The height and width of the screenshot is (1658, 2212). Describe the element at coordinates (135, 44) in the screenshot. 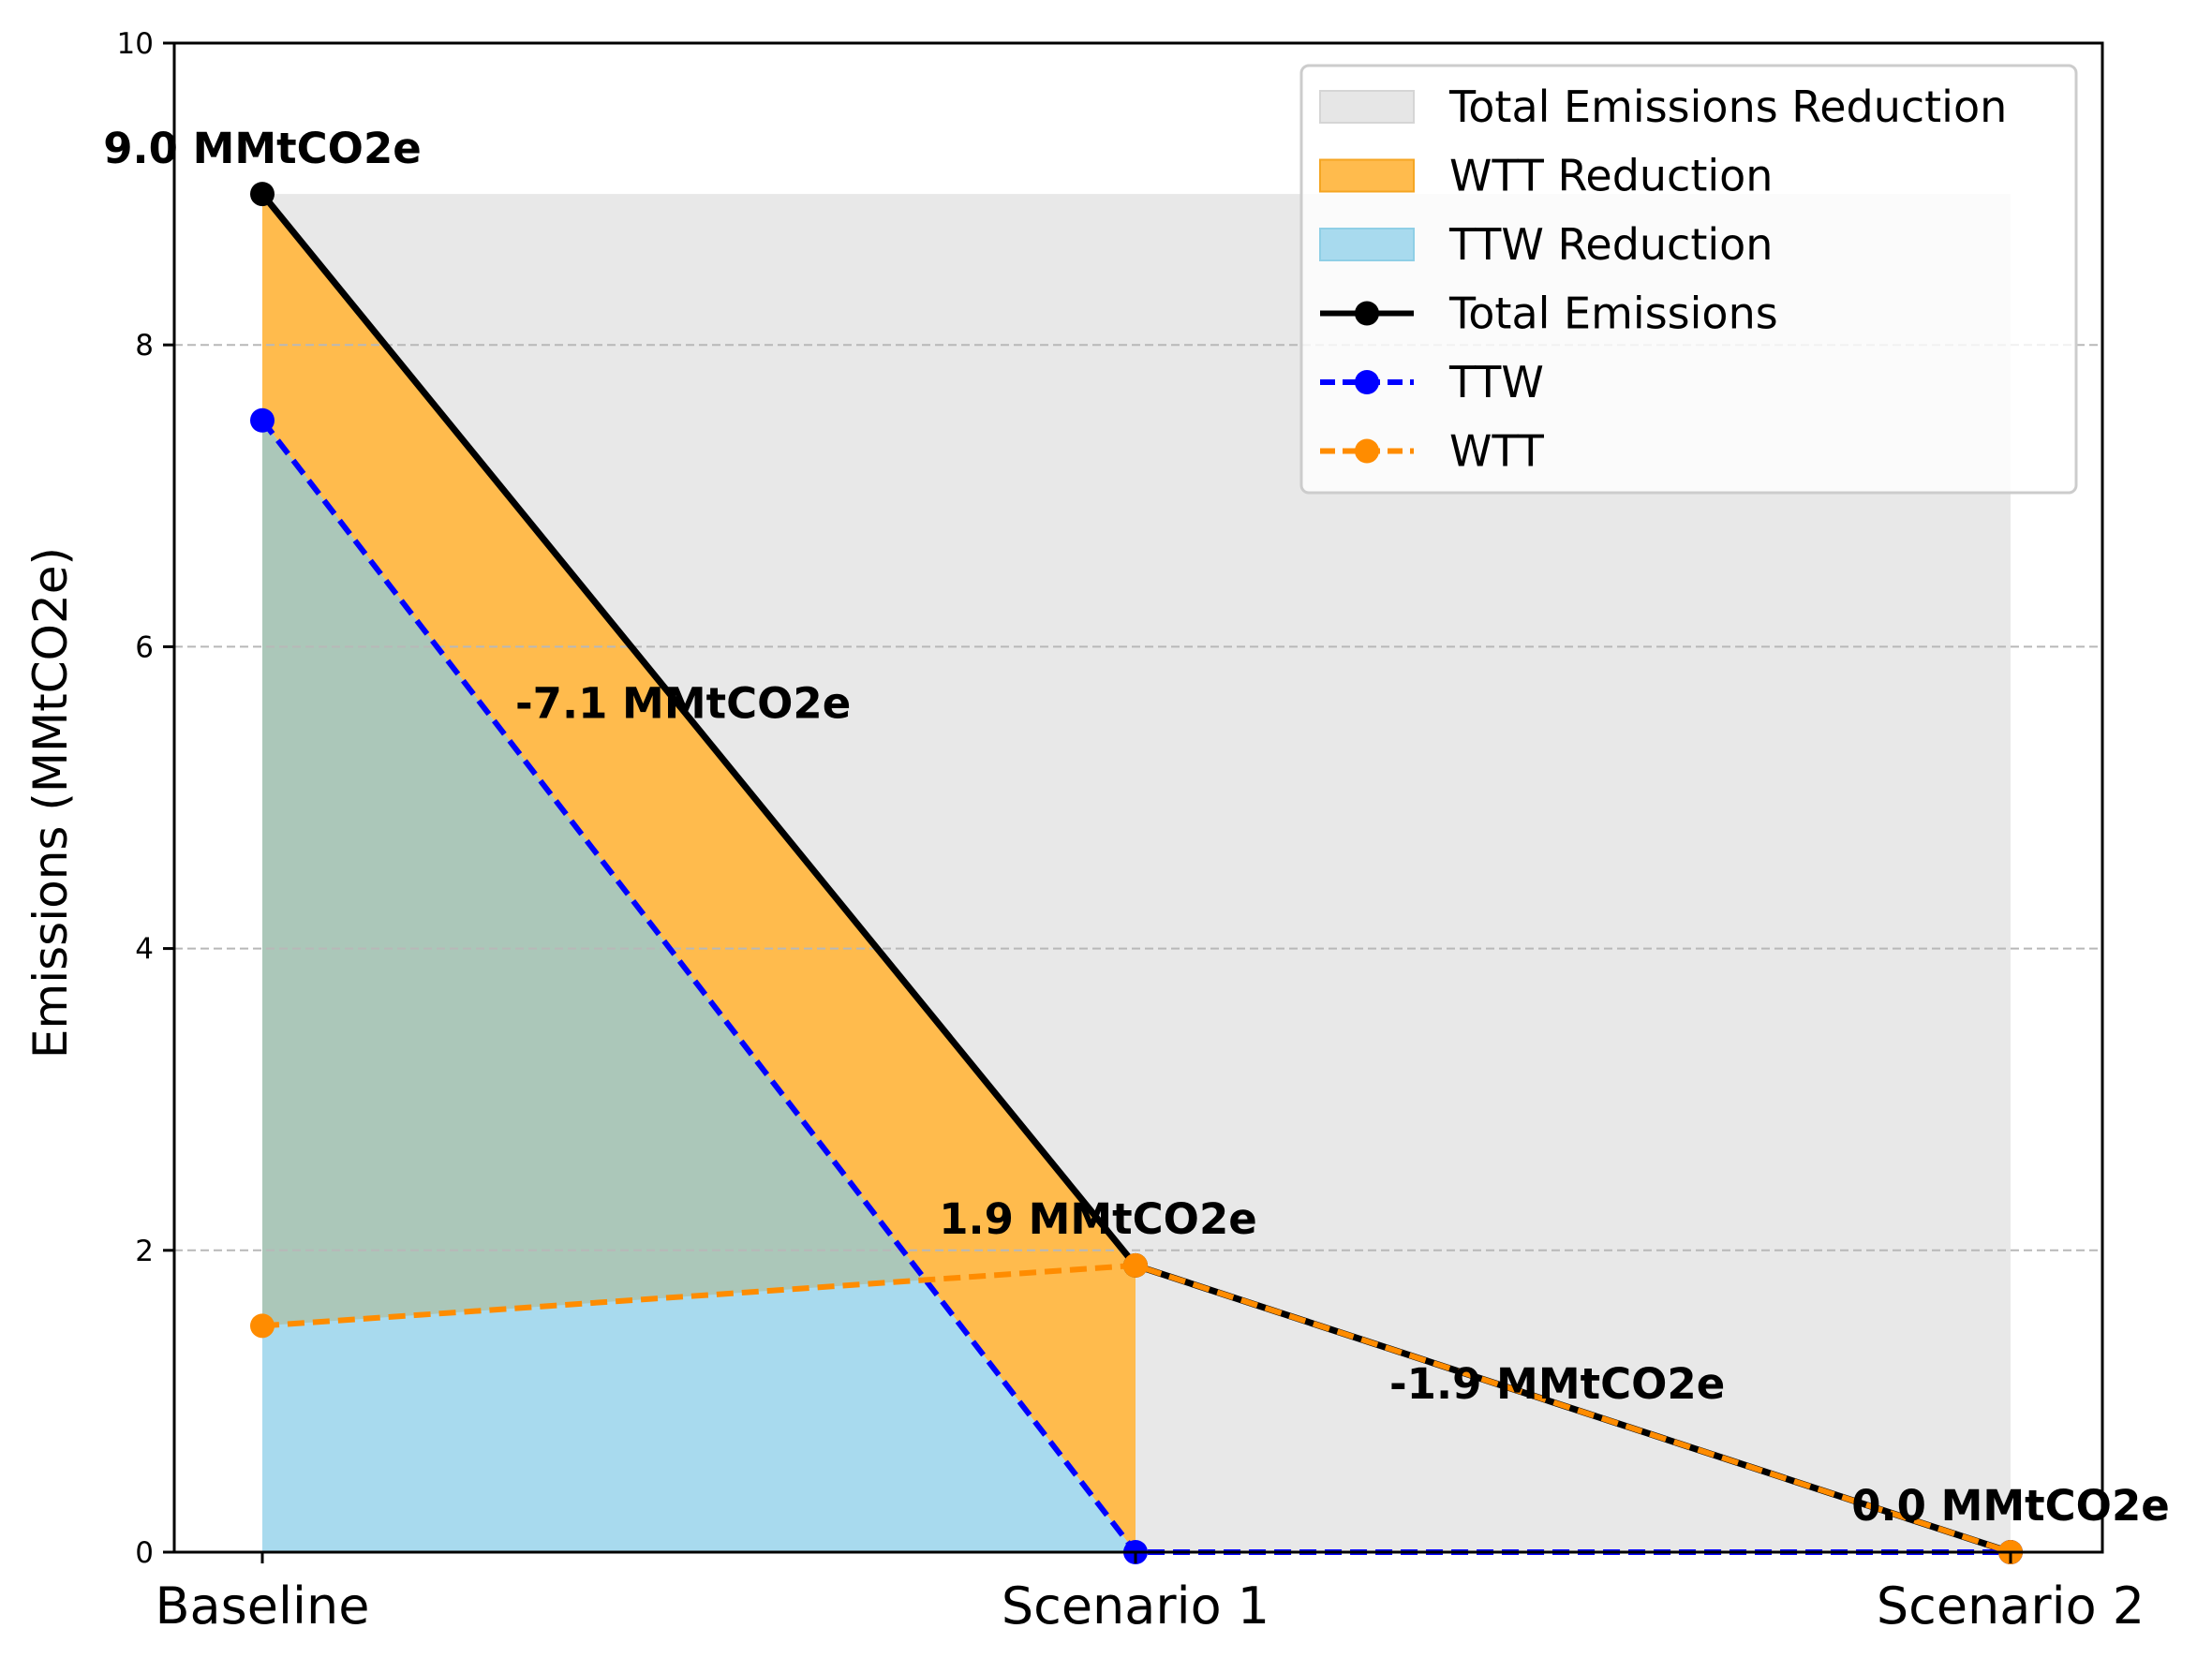

I see `y-tick-label-10: 10` at that location.